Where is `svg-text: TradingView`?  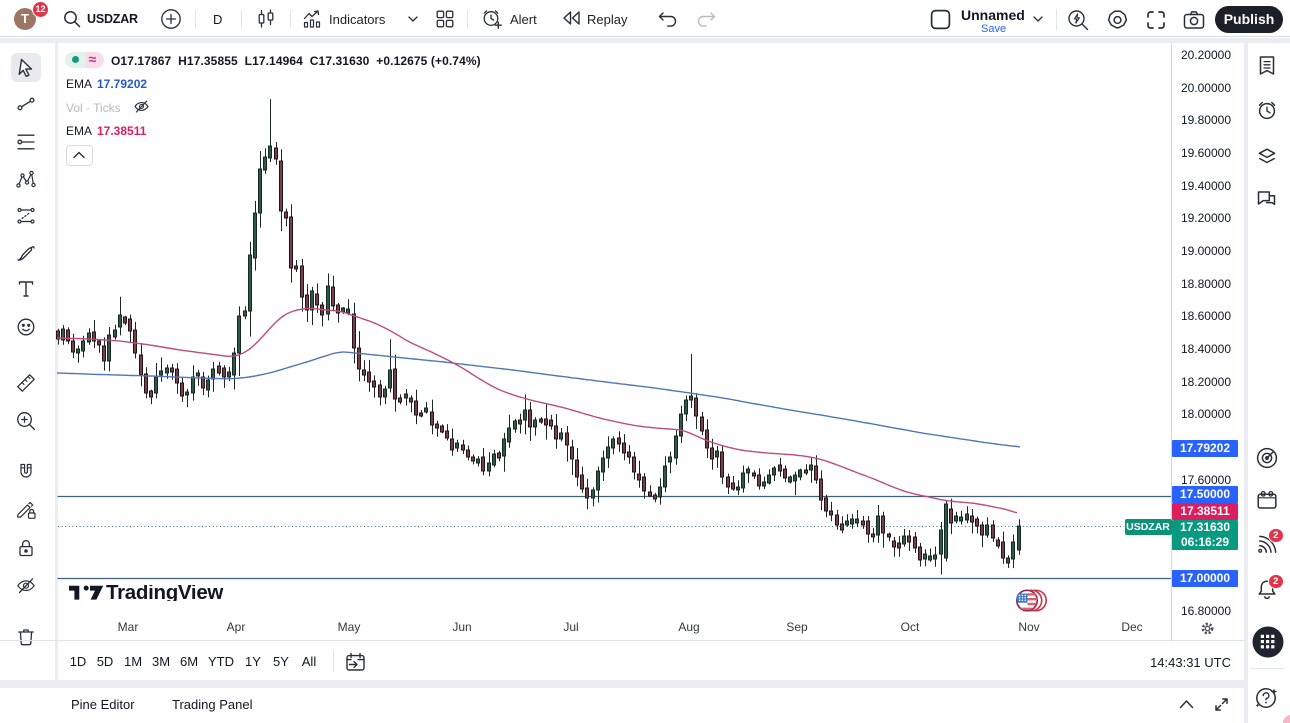
svg-text: TradingView is located at coordinates (164, 593).